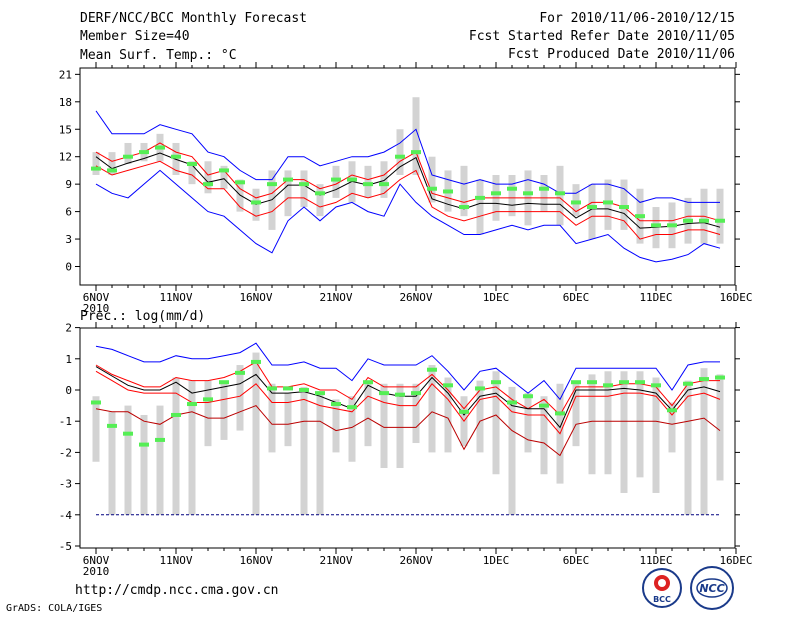 The image size is (800, 618). What do you see at coordinates (408, 431) in the screenshot?
I see `series-ensemble-min` at bounding box center [408, 431].